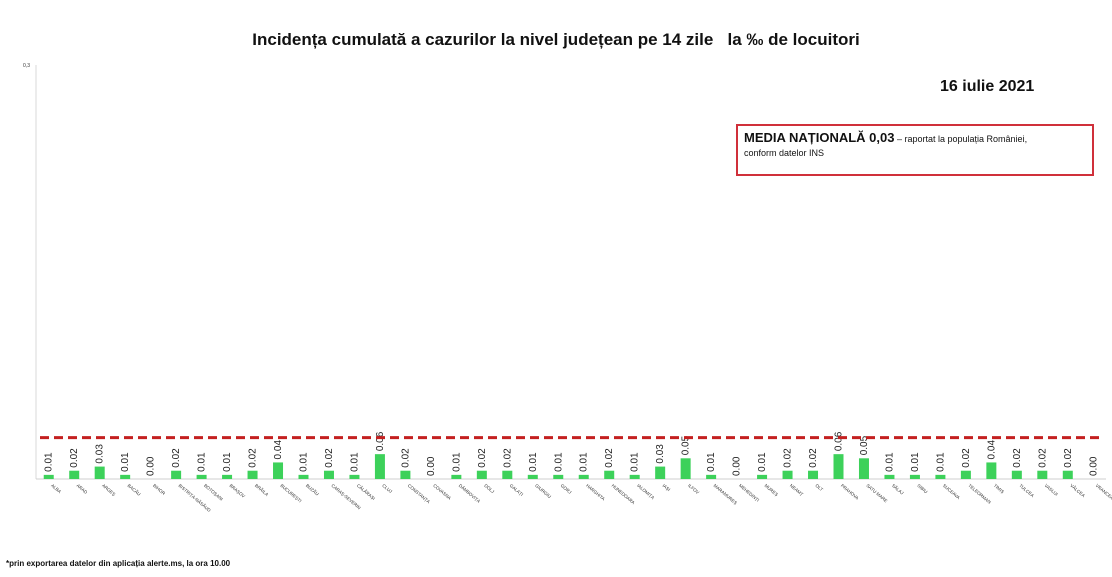 The height and width of the screenshot is (577, 1112). I want to click on footnote-source: alerte.ms, so click(164, 563).